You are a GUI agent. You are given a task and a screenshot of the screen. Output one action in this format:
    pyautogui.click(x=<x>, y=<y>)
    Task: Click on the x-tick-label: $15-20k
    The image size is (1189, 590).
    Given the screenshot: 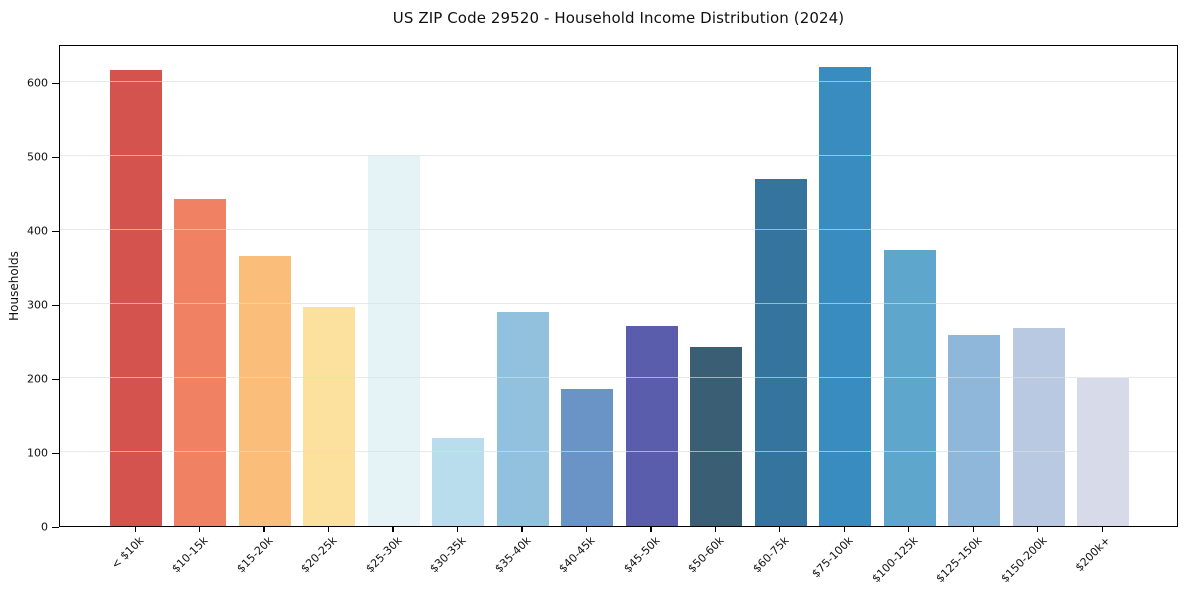 What is the action you would take?
    pyautogui.click(x=255, y=555)
    